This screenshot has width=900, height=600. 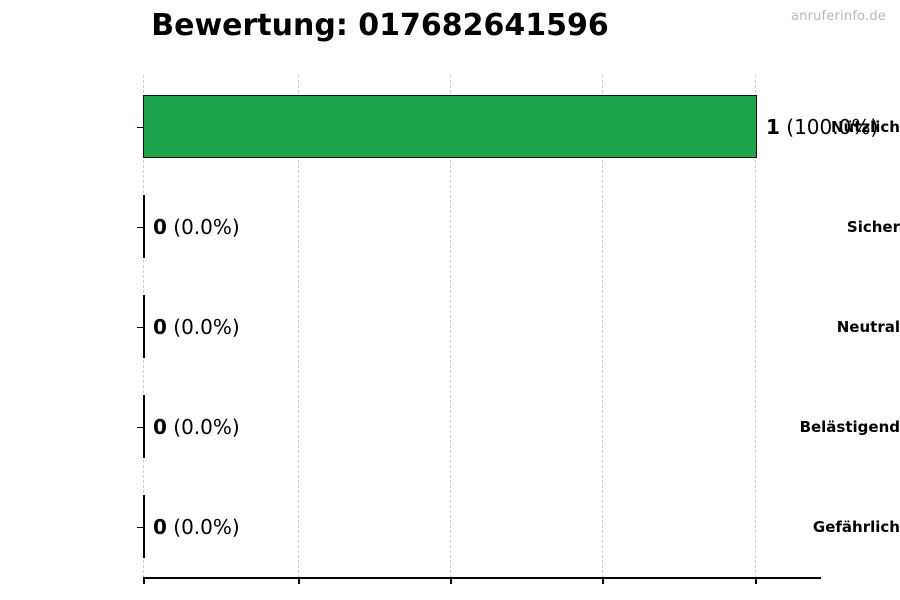 I want to click on bar-gefaehrlich, so click(x=144, y=526).